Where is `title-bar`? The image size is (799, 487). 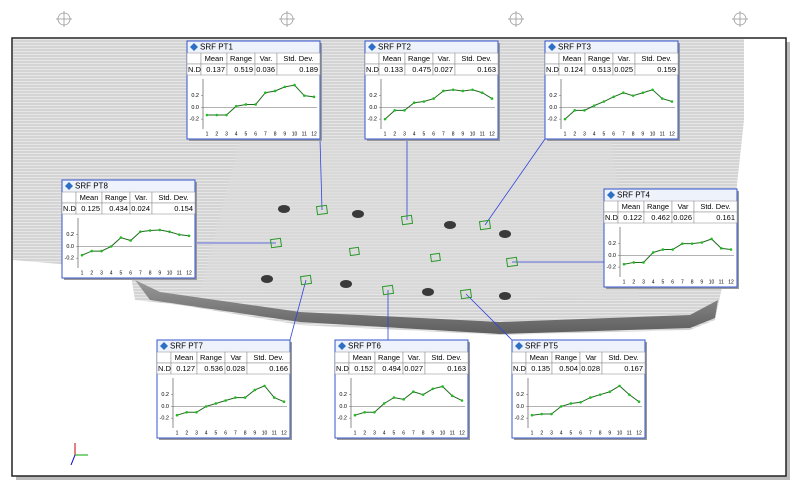
title-bar is located at coordinates (611, 47).